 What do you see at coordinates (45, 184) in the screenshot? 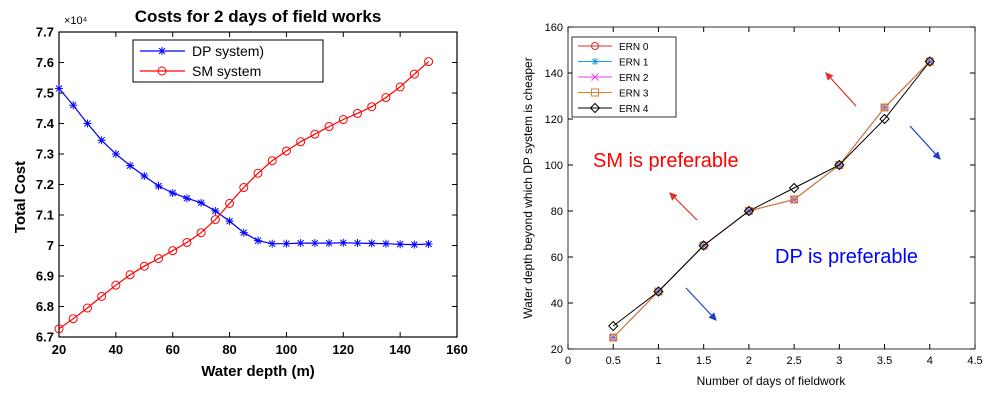
I see `left-ytick-label: 7.2` at bounding box center [45, 184].